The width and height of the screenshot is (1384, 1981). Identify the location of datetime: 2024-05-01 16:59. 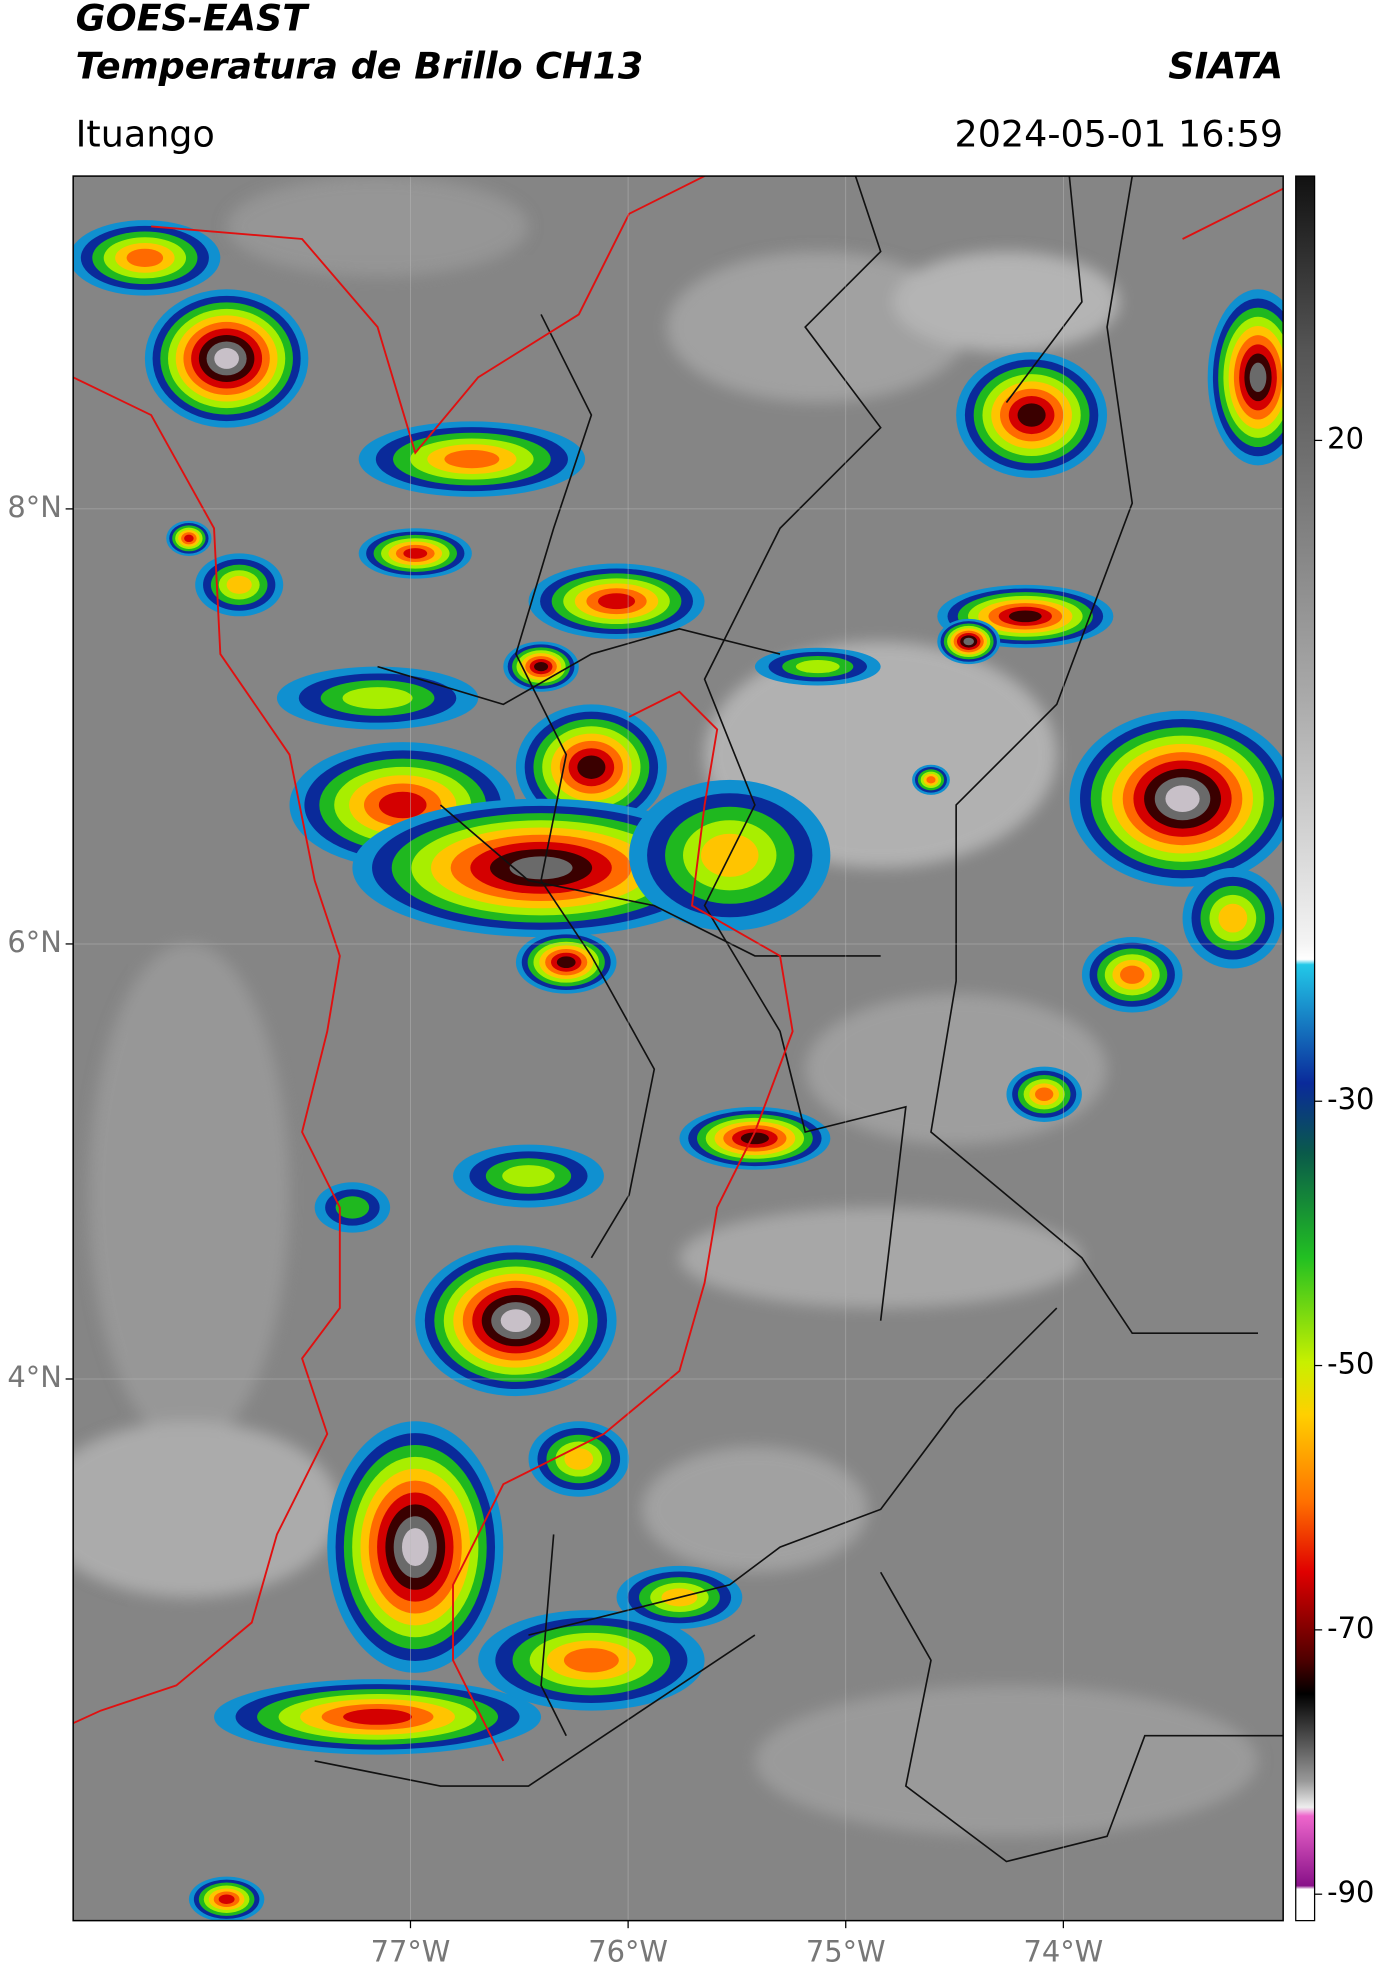
(1119, 133).